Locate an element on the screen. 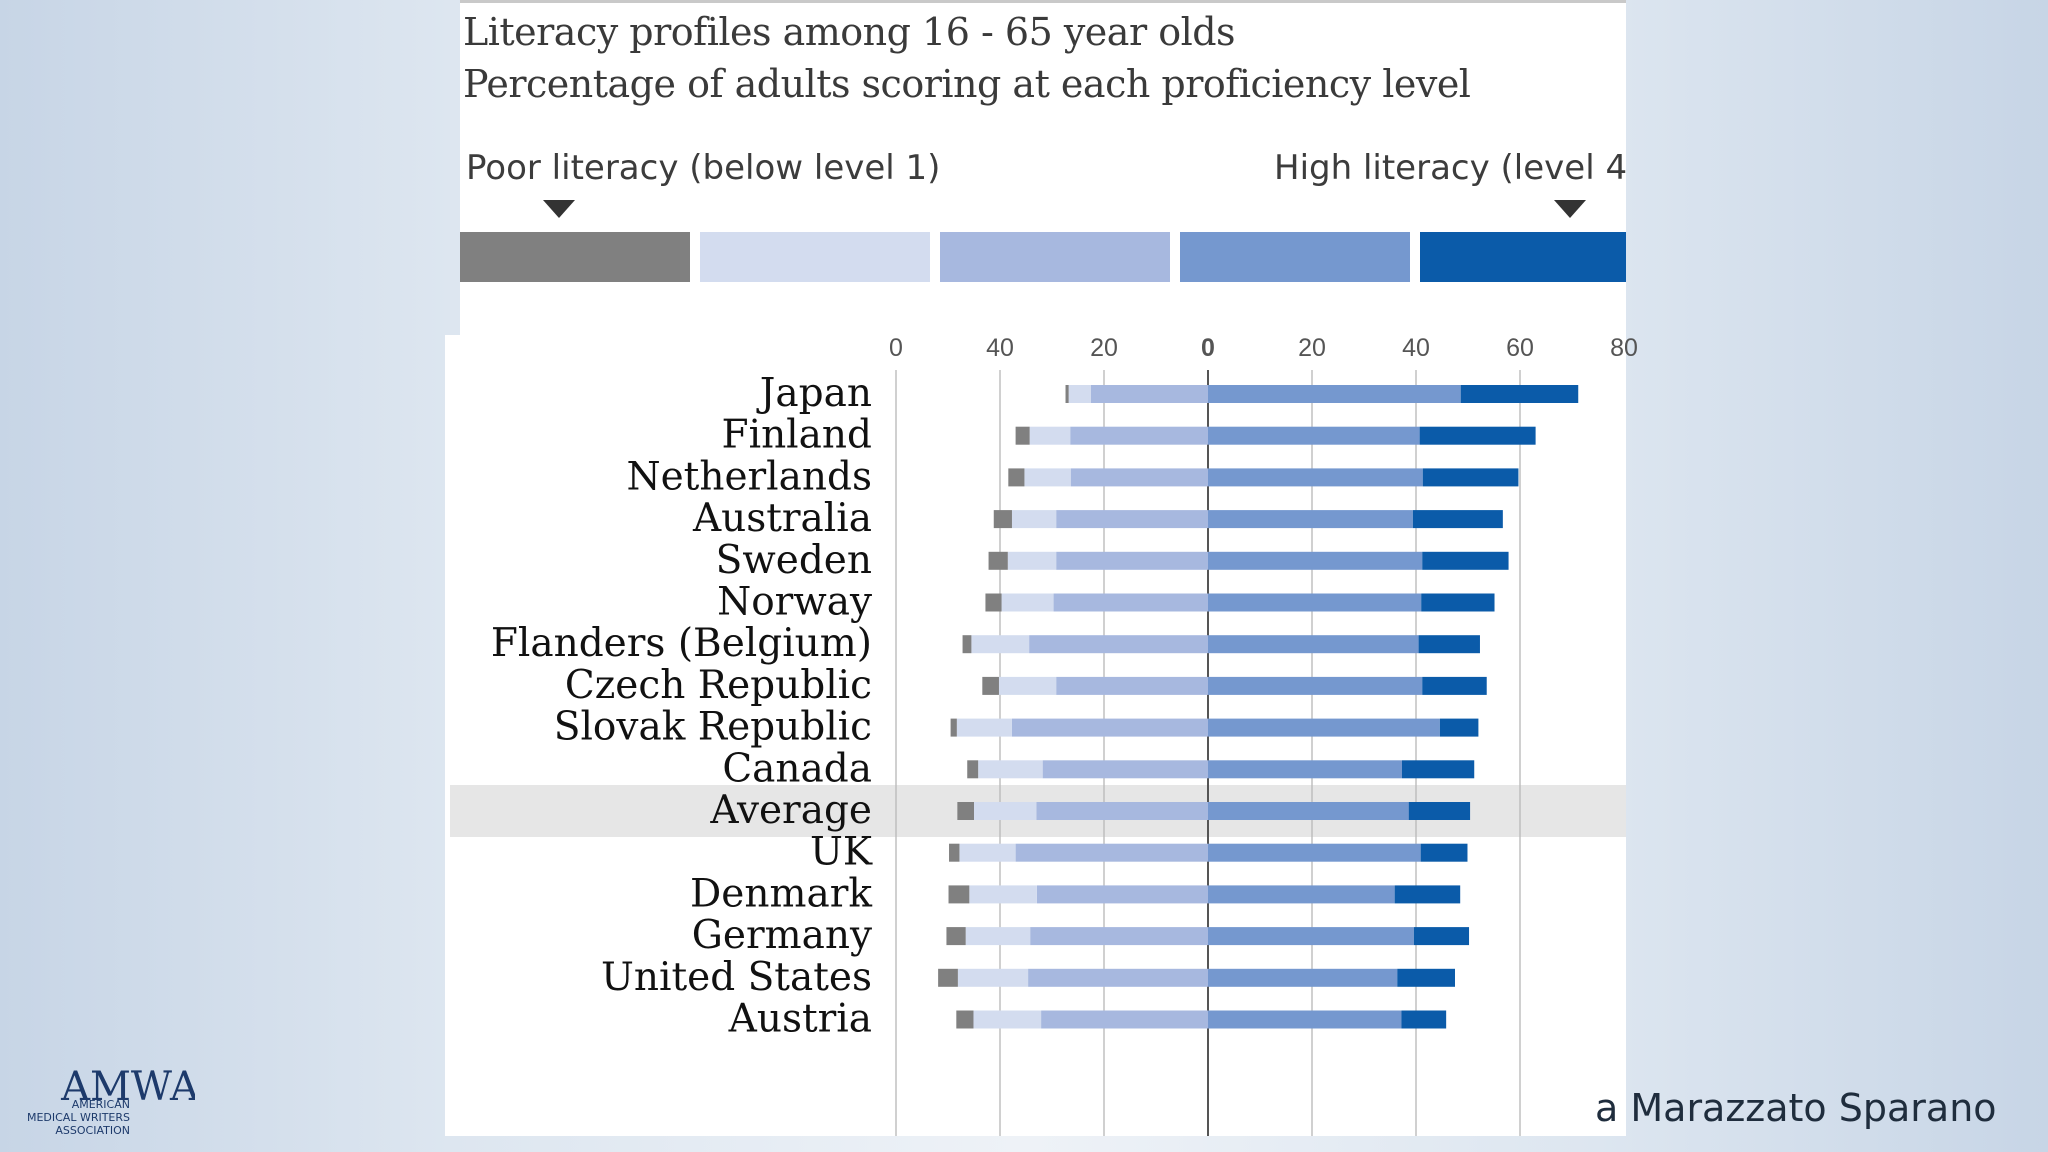 The width and height of the screenshot is (2048, 1152). bar-level-3-czech-republic is located at coordinates (1315, 685).